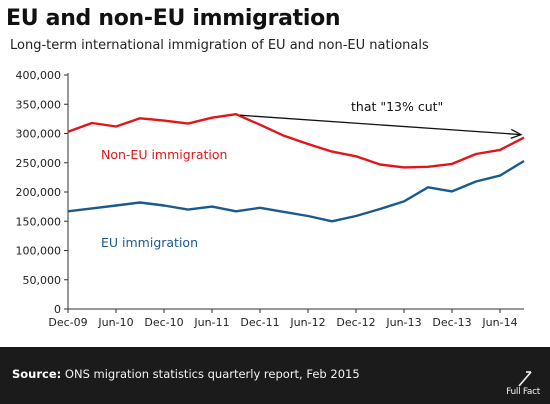 The height and width of the screenshot is (404, 550). I want to click on x-tick-label: Dec-13, so click(451, 322).